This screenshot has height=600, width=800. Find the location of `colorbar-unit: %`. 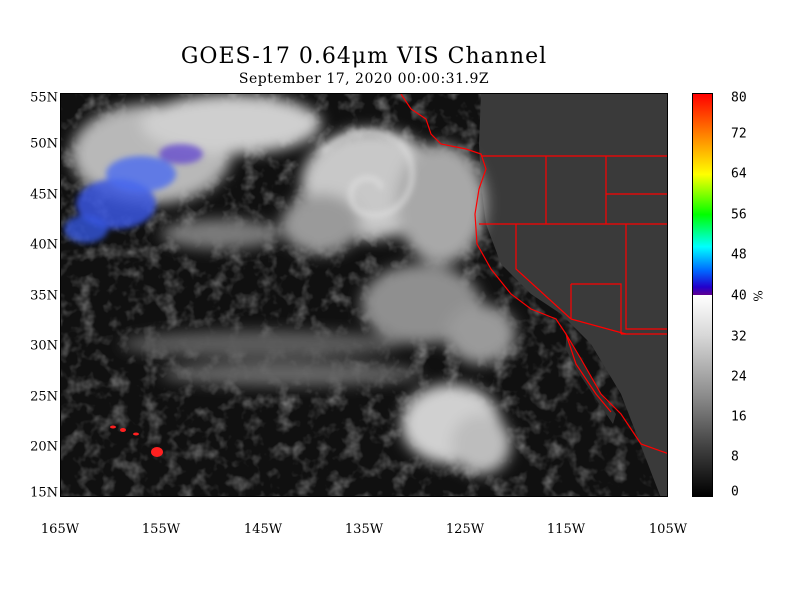

colorbar-unit: % is located at coordinates (757, 296).